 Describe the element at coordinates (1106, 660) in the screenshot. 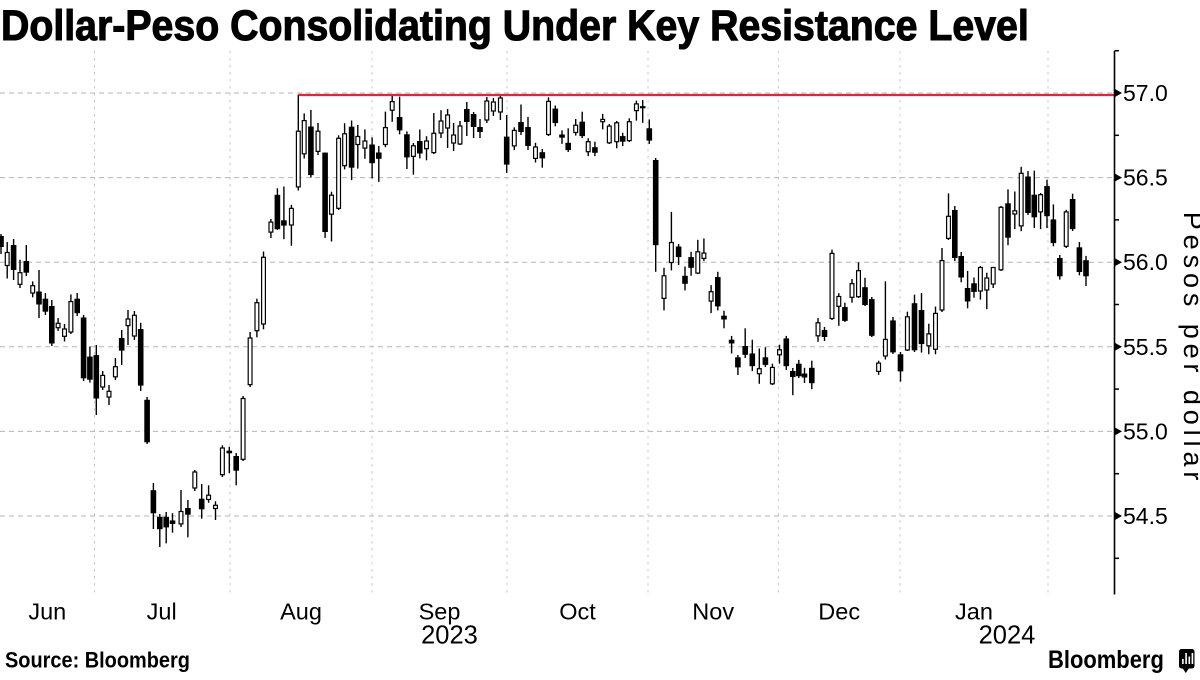

I see `svg-text: Bloomberg` at that location.